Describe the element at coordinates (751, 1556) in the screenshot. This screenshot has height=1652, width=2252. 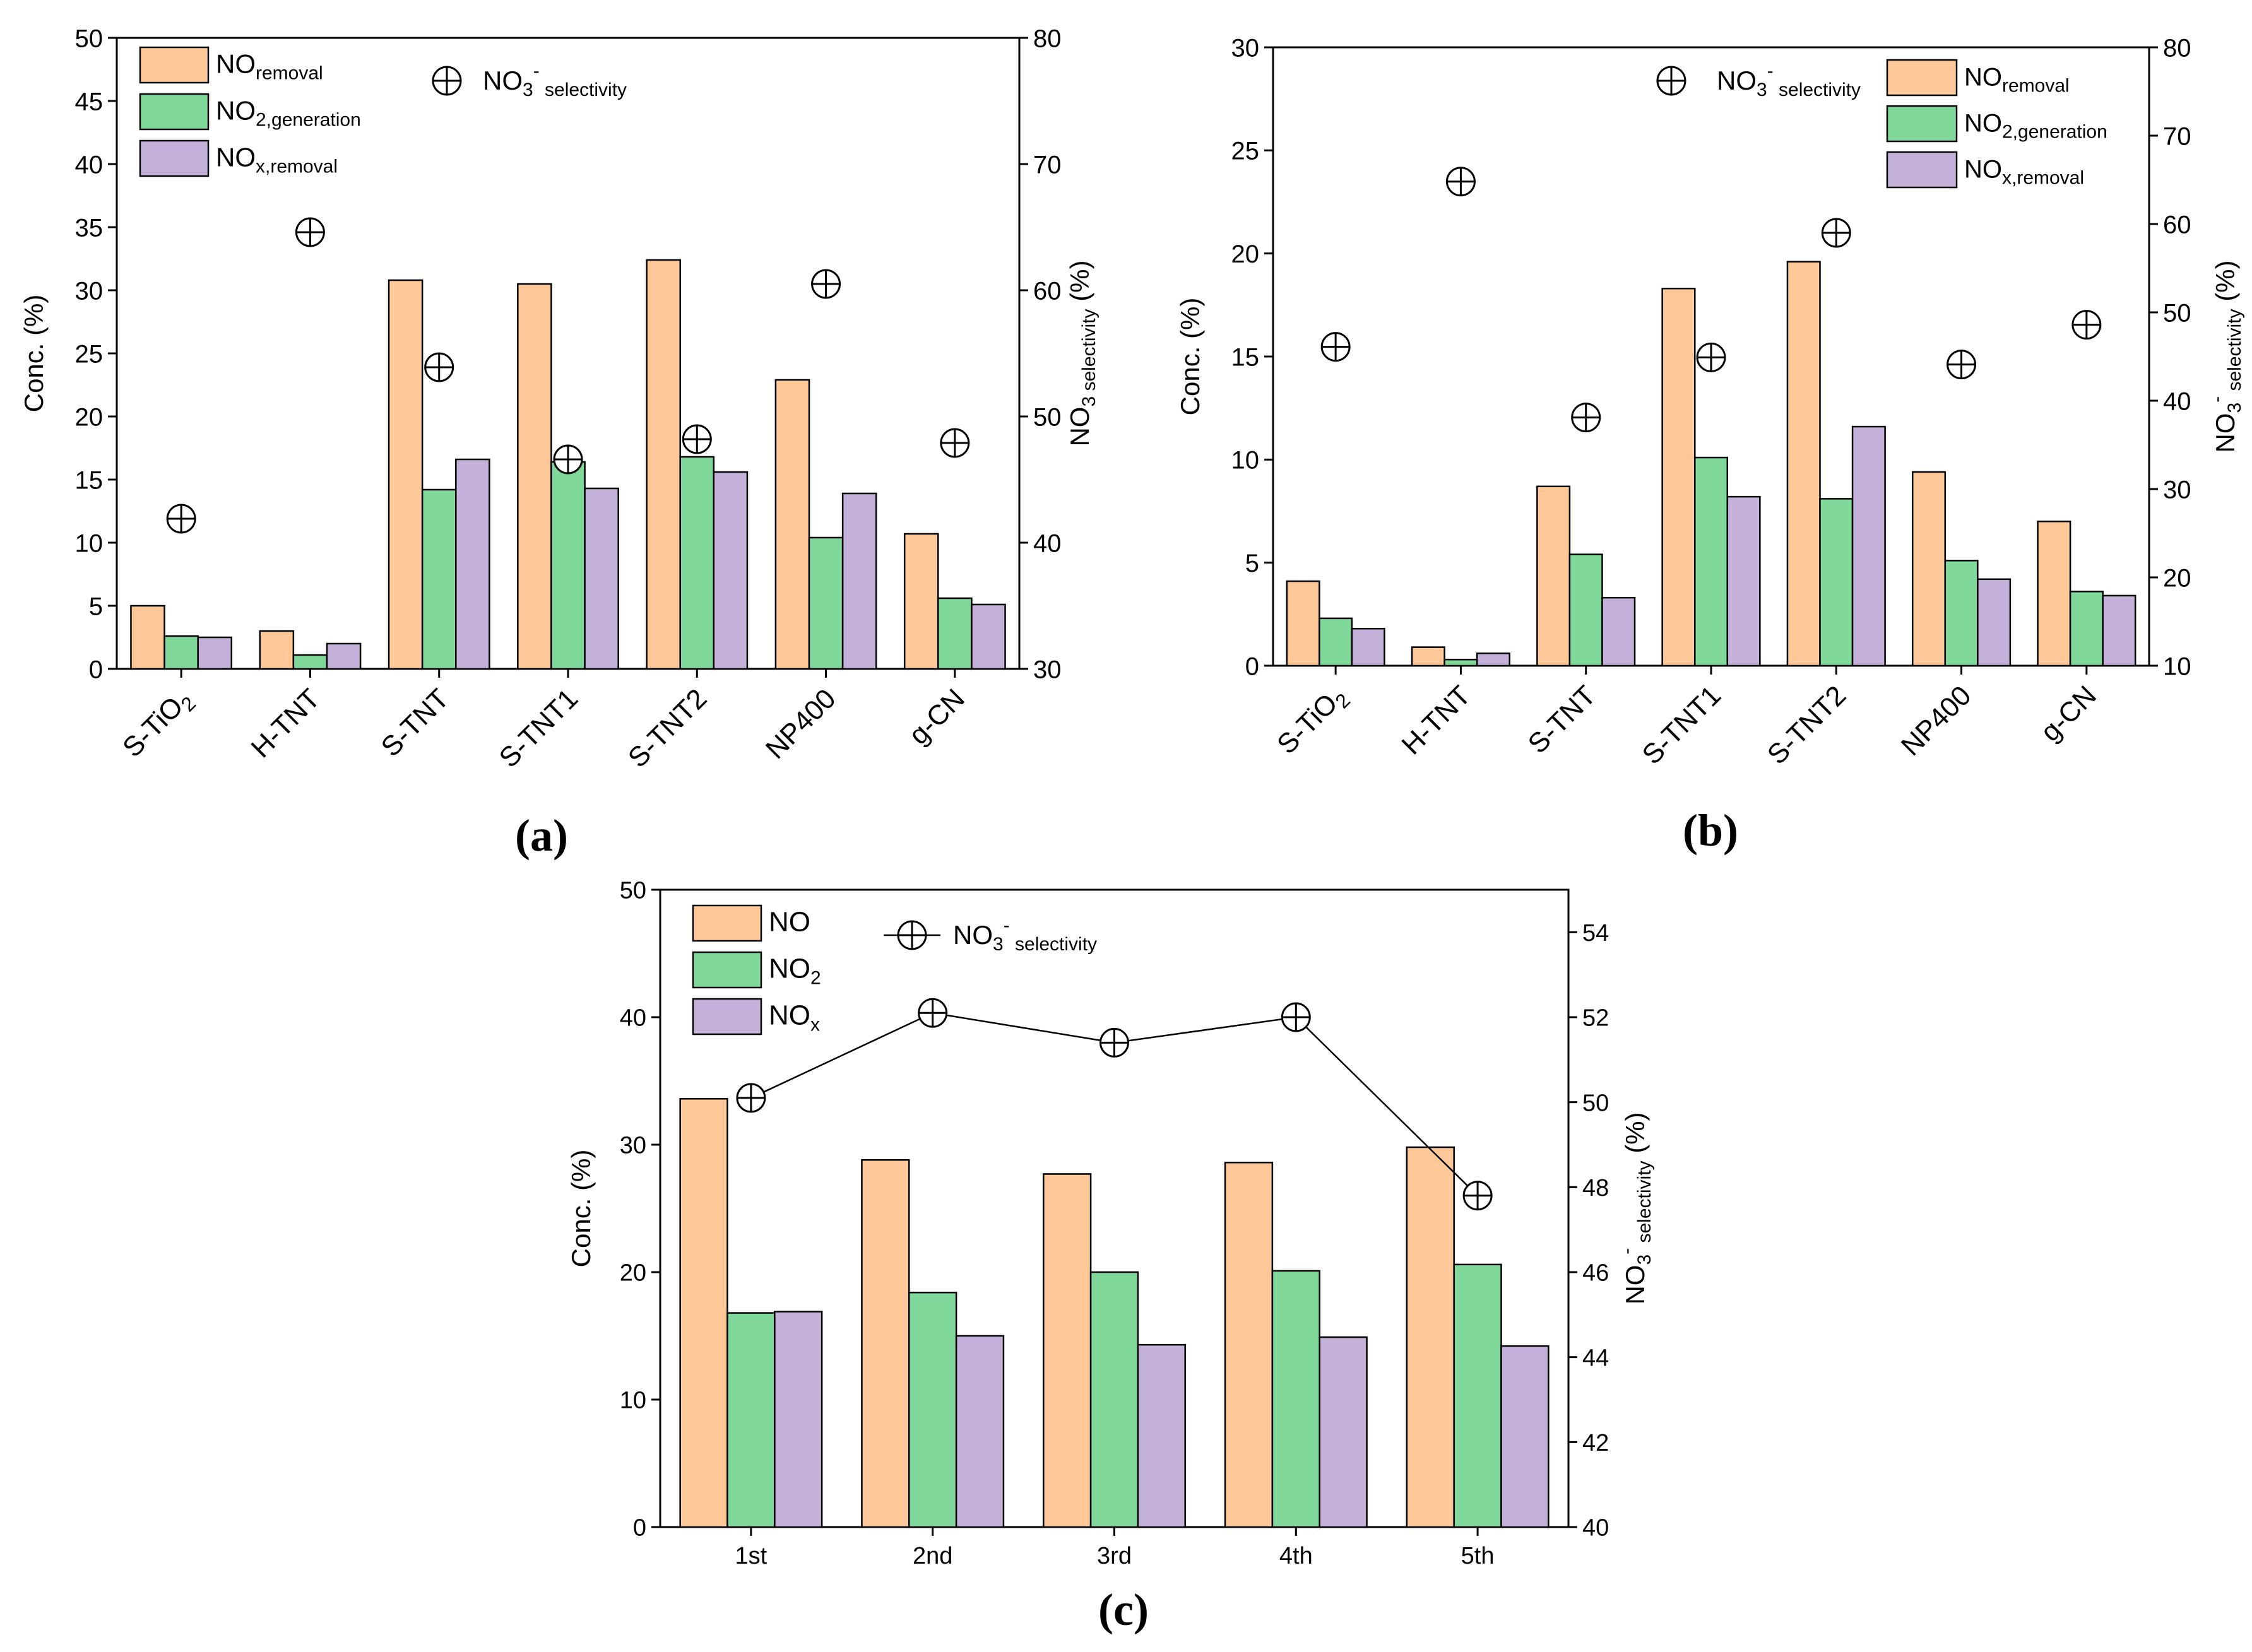
I see `x-tick-label: 1st` at that location.